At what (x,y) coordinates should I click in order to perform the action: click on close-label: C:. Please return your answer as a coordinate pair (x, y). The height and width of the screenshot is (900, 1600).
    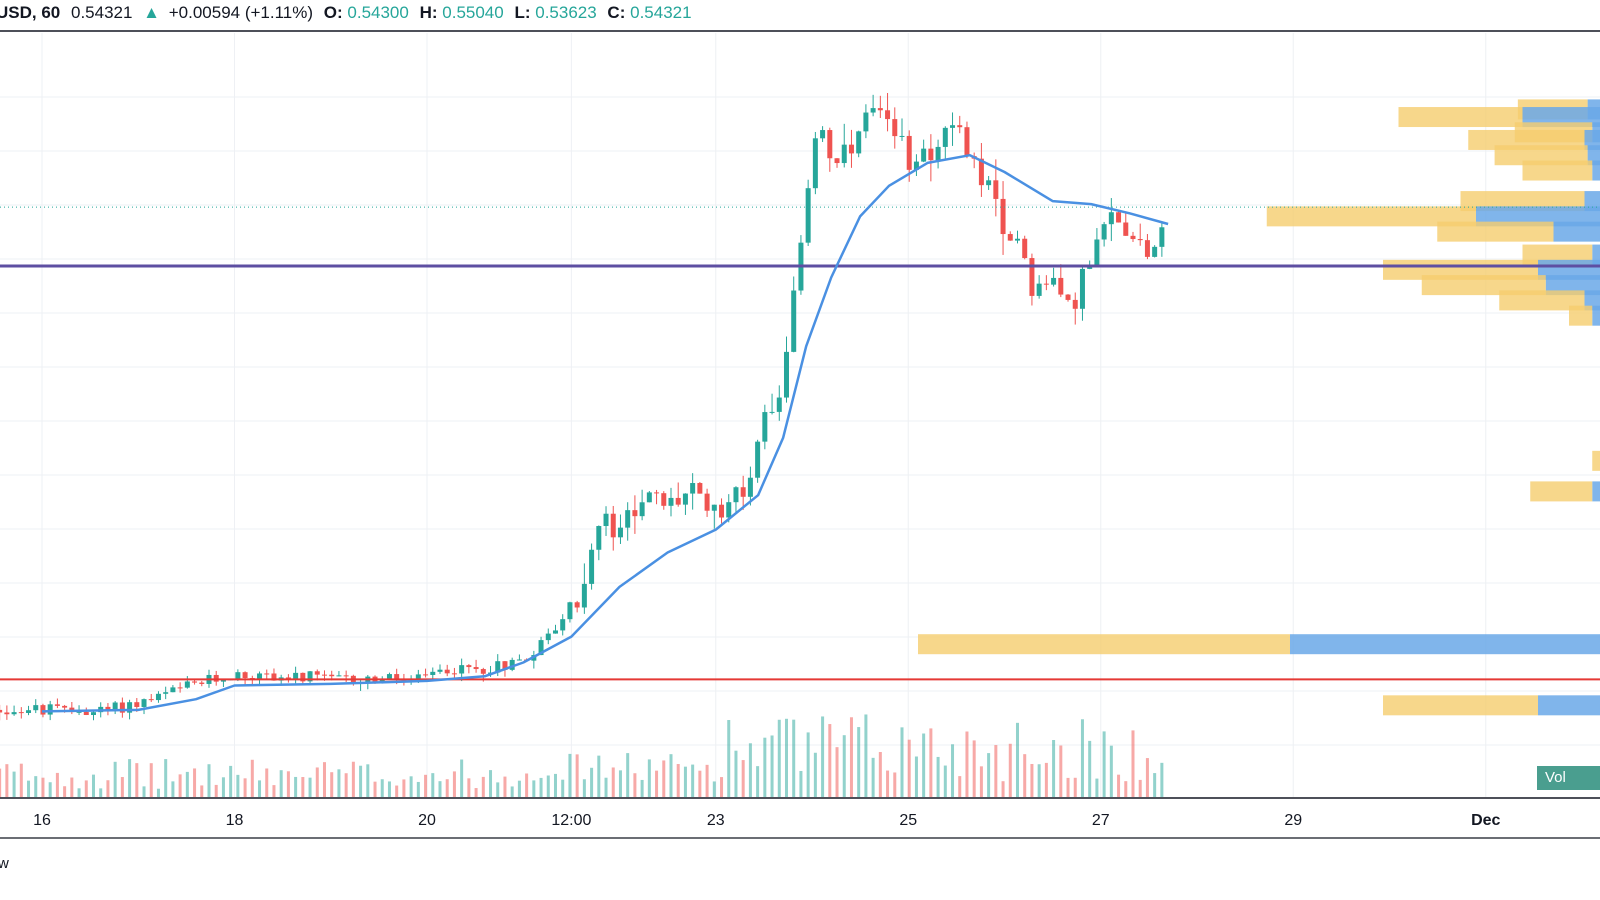
    Looking at the image, I should click on (616, 12).